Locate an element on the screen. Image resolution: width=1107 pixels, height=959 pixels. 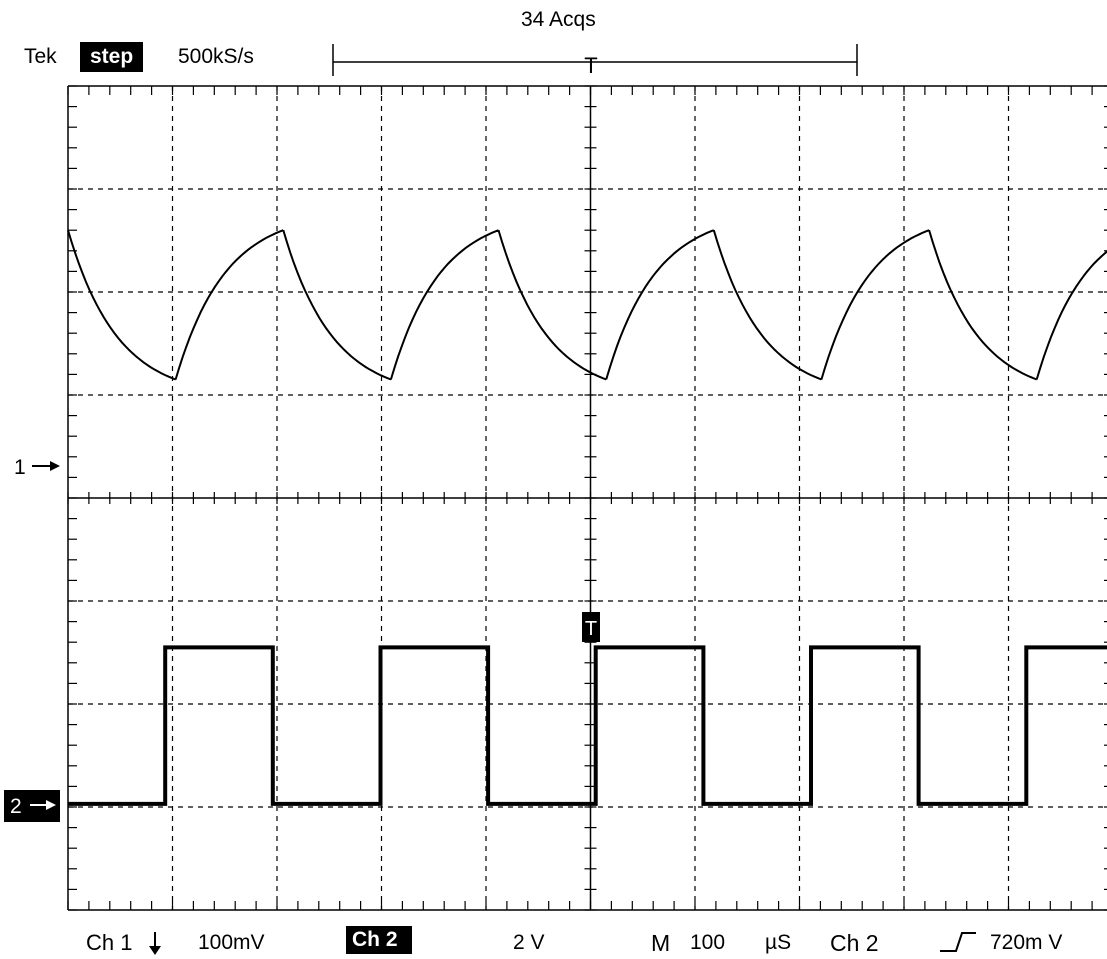
ch2-scale: 2 V is located at coordinates (529, 942).